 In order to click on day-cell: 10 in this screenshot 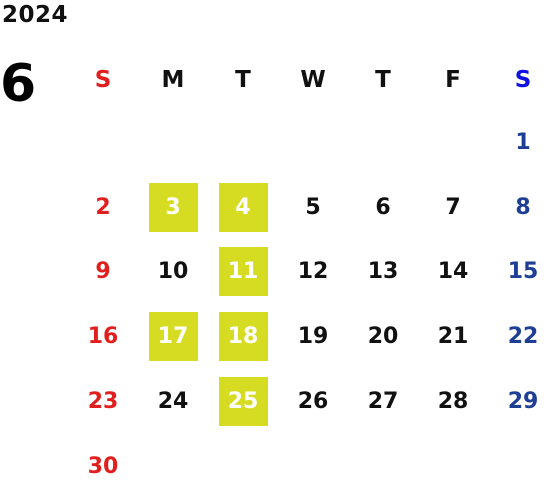, I will do `click(173, 272)`.